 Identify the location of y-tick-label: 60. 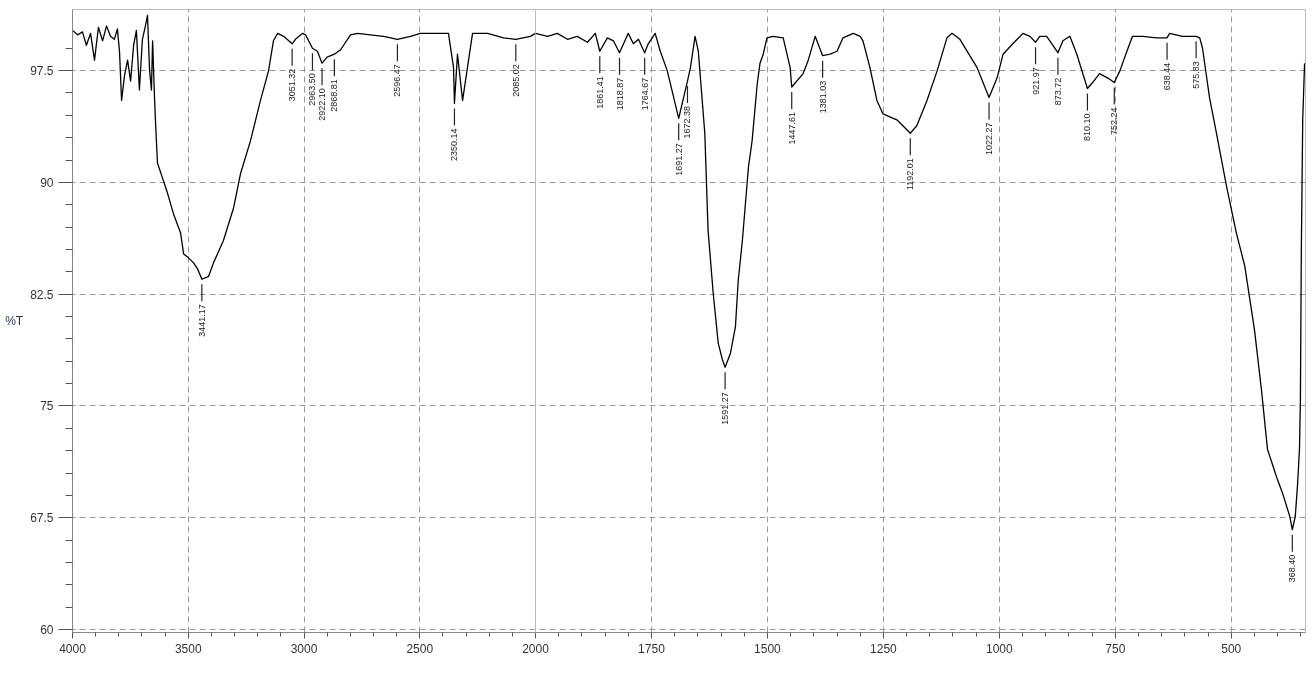
(47, 630).